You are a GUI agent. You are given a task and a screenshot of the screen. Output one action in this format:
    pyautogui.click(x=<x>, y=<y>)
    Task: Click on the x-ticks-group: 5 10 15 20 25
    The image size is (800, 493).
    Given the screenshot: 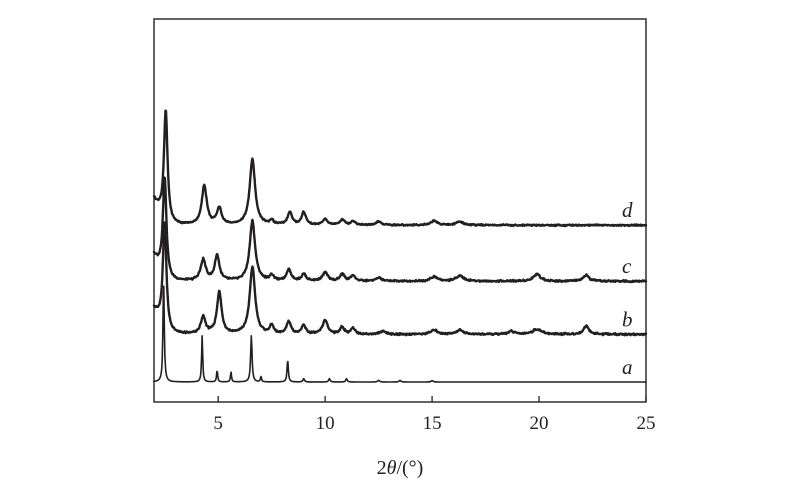 What is the action you would take?
    pyautogui.click(x=434, y=415)
    